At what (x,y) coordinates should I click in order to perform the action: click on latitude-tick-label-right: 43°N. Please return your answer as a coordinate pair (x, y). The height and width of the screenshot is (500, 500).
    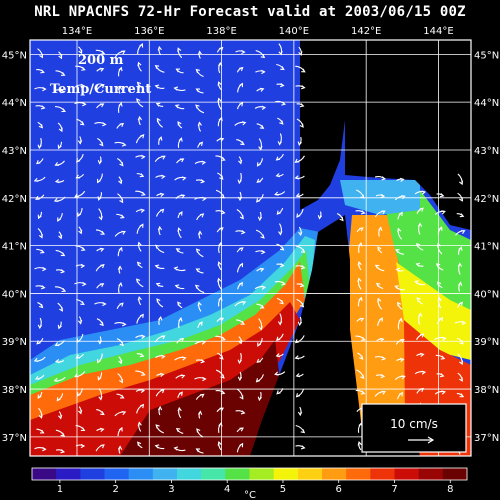
    Looking at the image, I should click on (486, 151).